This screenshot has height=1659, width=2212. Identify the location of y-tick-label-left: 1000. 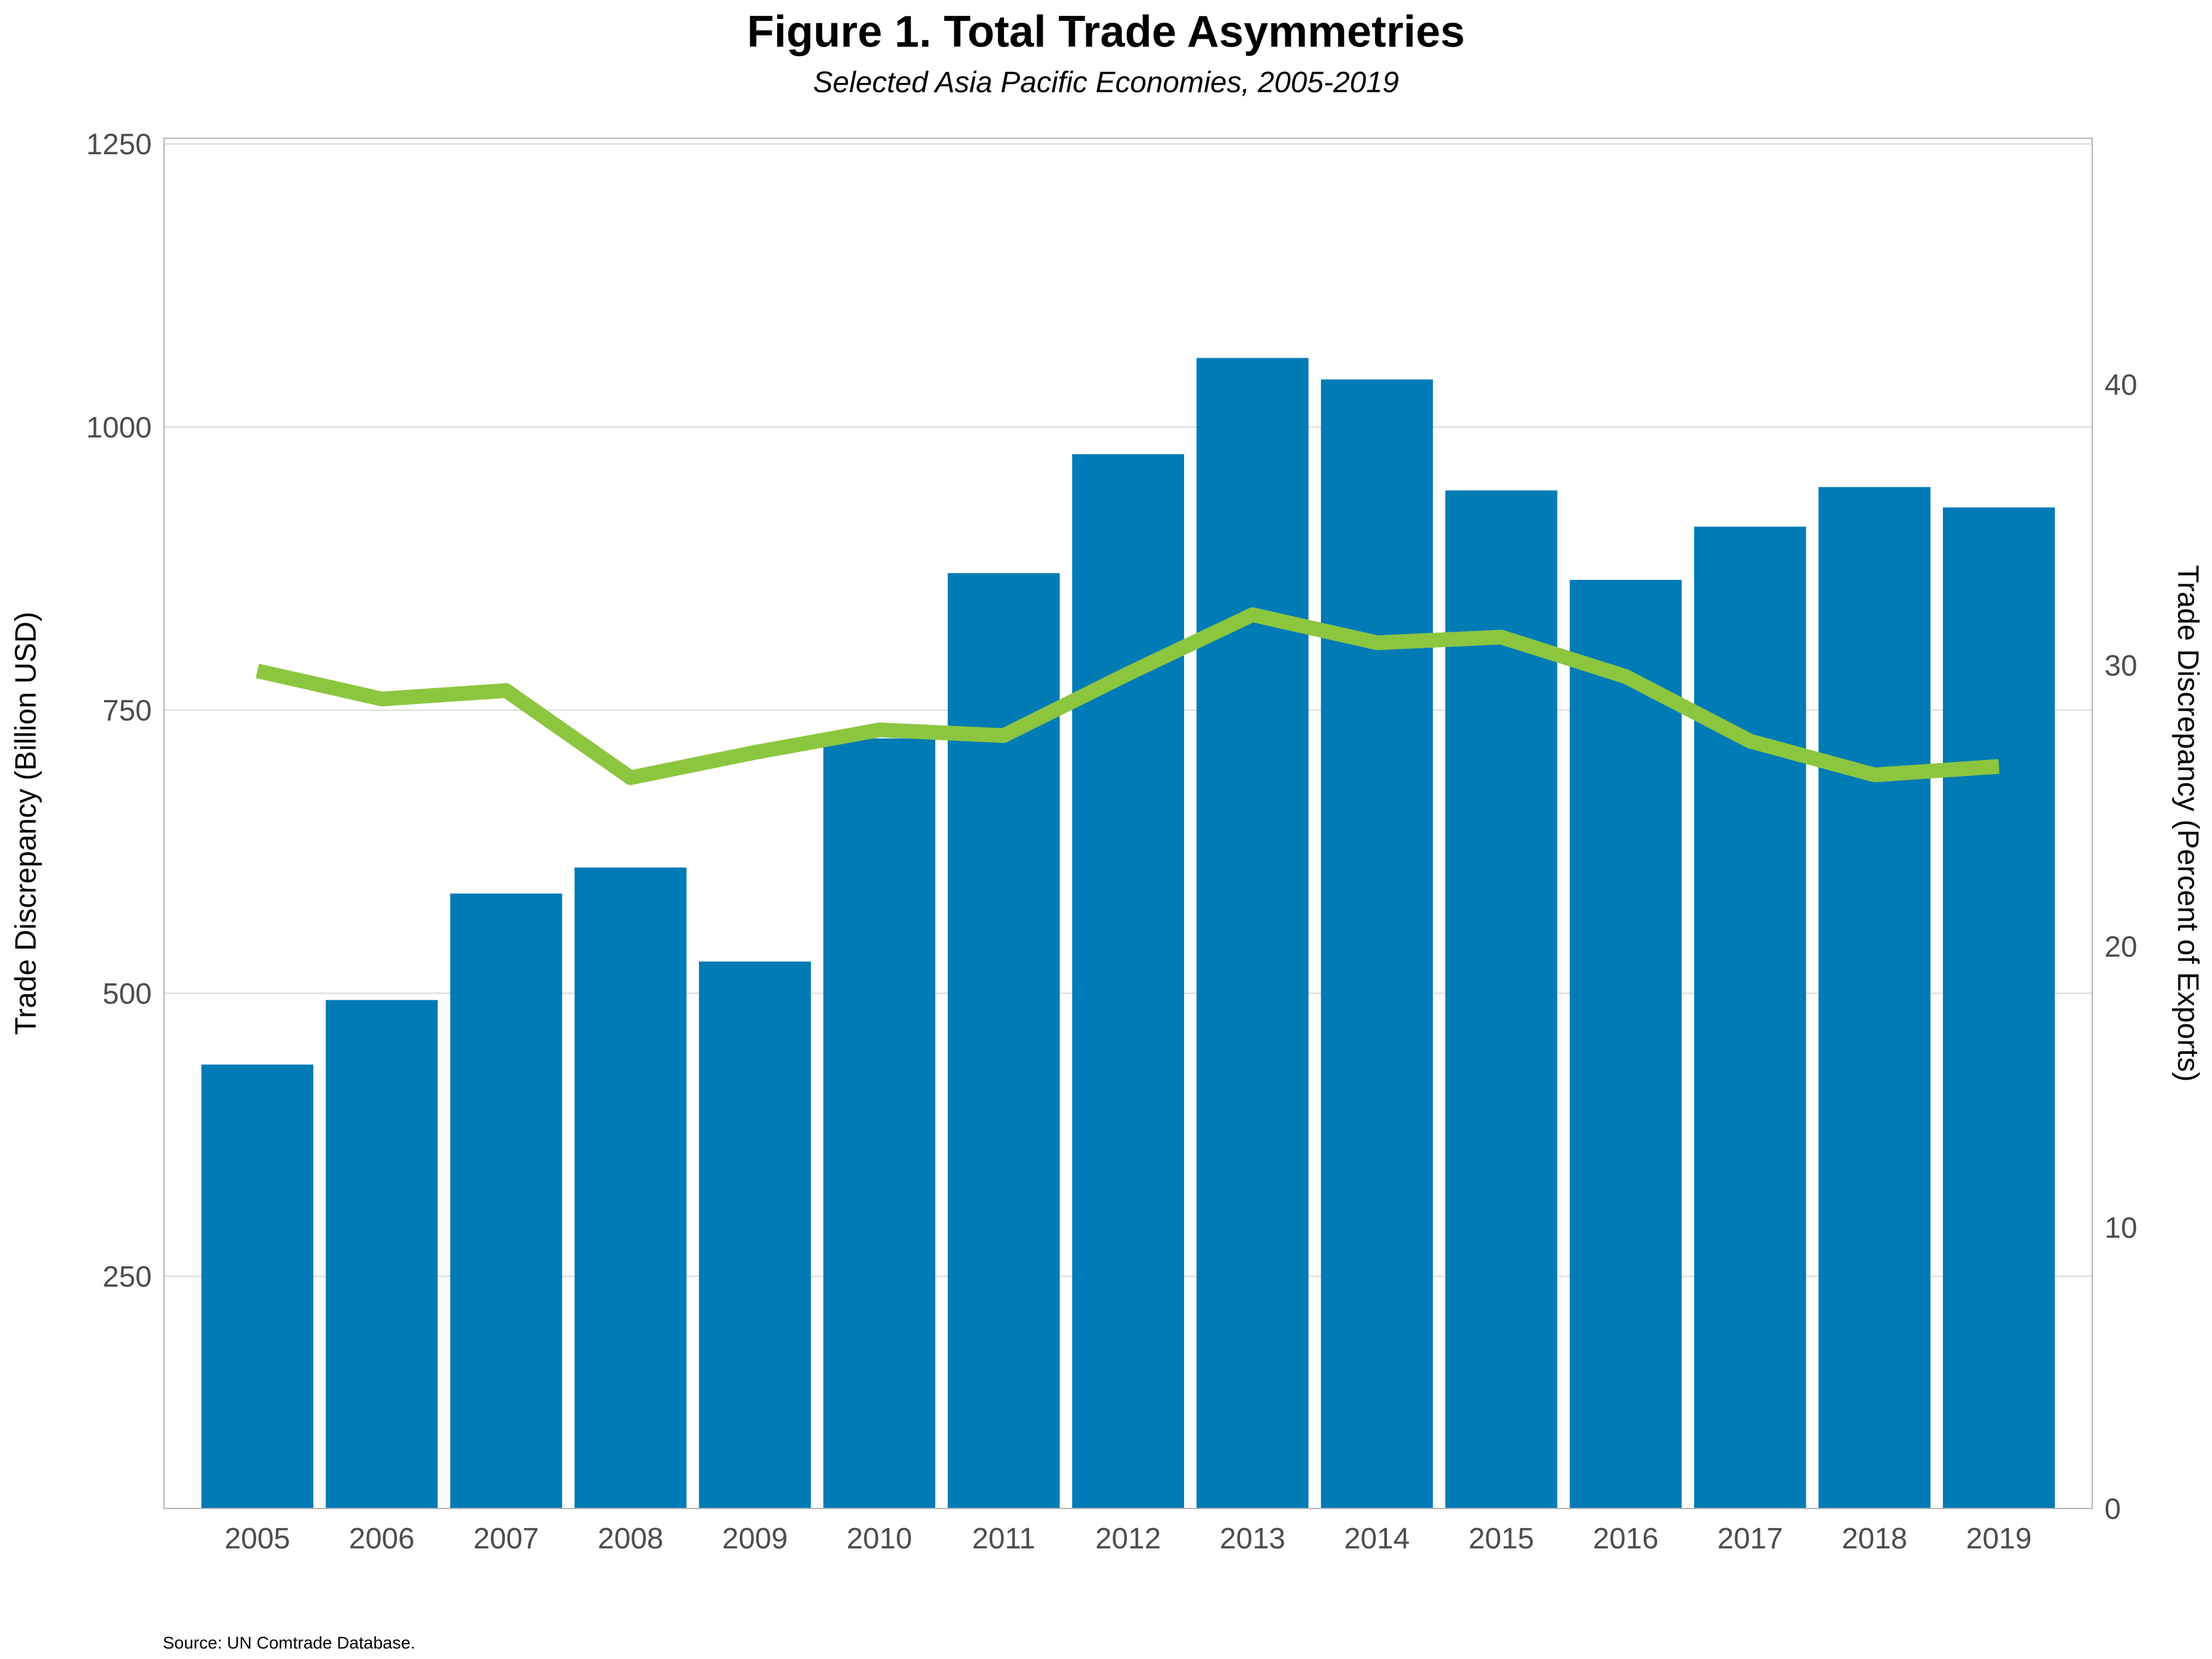
(119, 428).